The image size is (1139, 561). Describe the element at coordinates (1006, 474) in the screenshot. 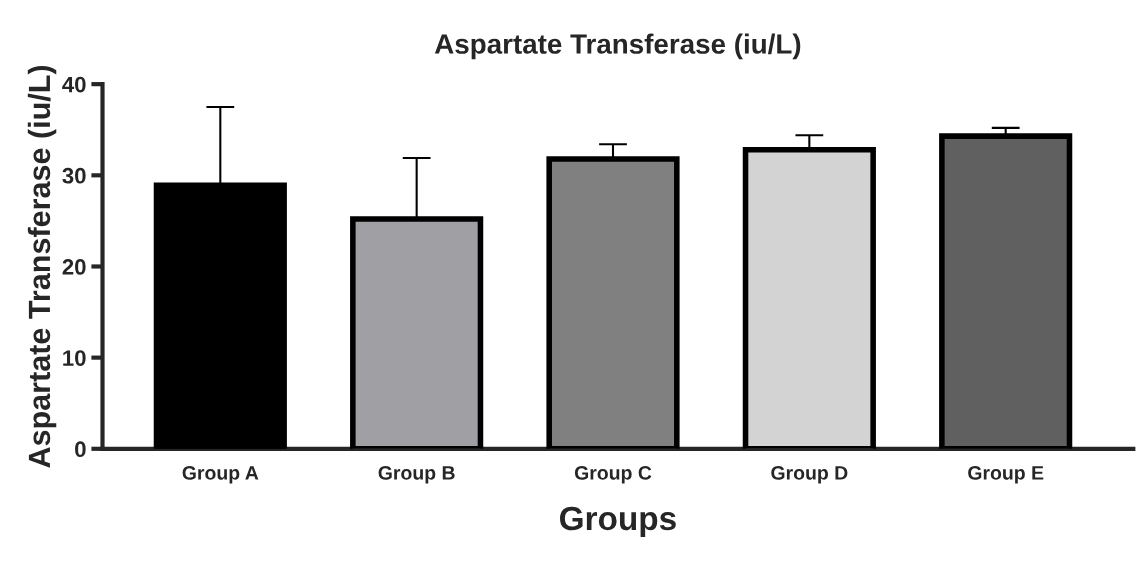

I see `x-tick-label: Group E` at that location.